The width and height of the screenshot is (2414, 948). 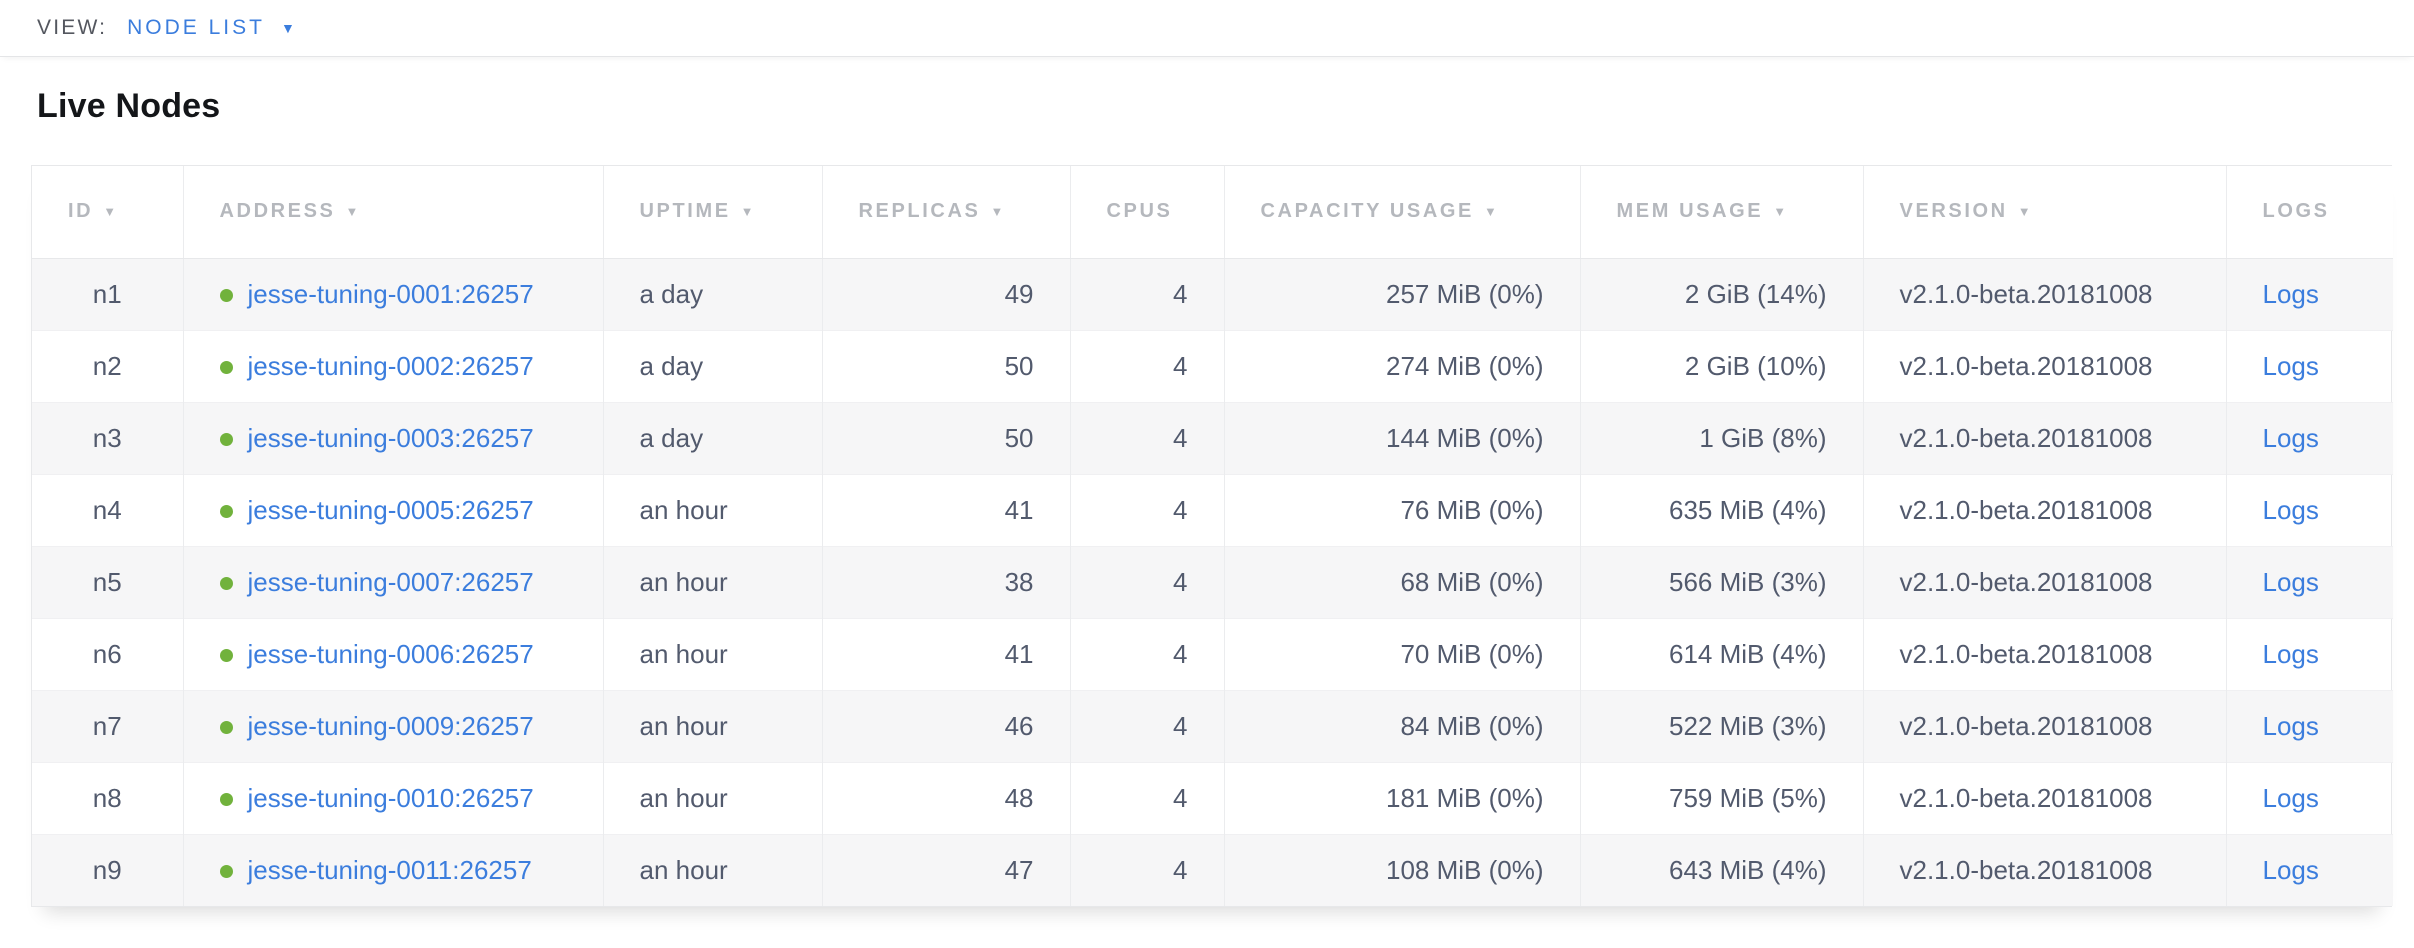 What do you see at coordinates (945, 581) in the screenshot?
I see `node-replicas-cell: 38` at bounding box center [945, 581].